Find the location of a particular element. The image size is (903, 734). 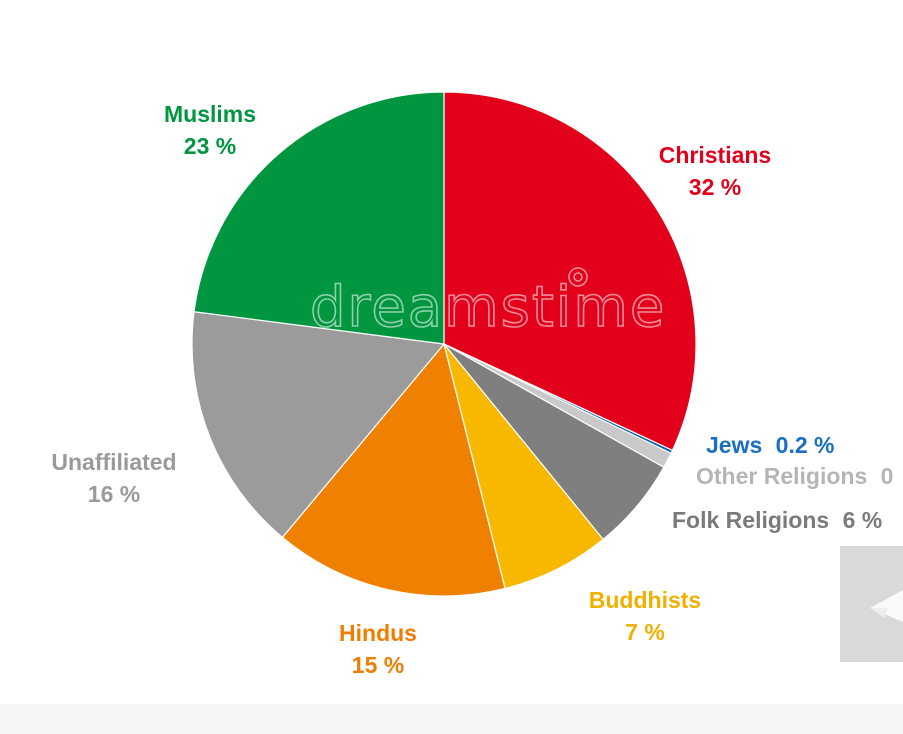

label-other-religions: Other Religions 0 is located at coordinates (794, 476).